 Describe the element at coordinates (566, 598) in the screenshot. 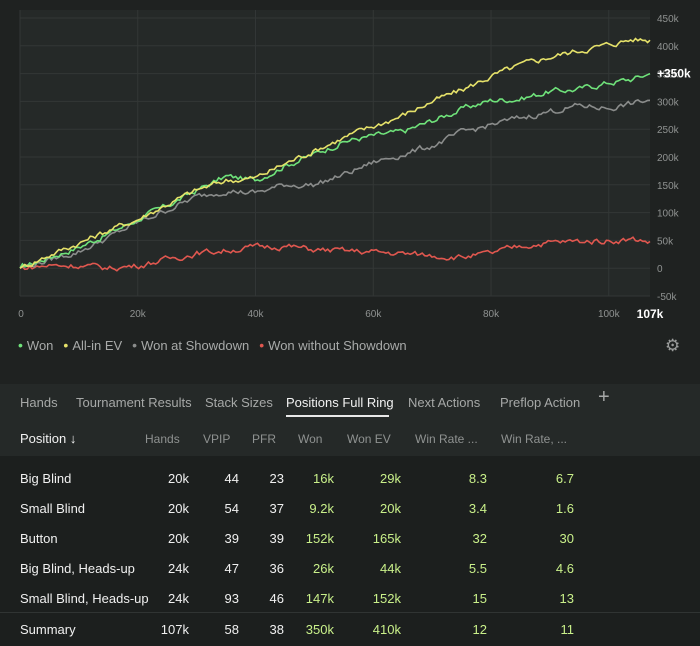

I see `cell-wr2: 13` at that location.